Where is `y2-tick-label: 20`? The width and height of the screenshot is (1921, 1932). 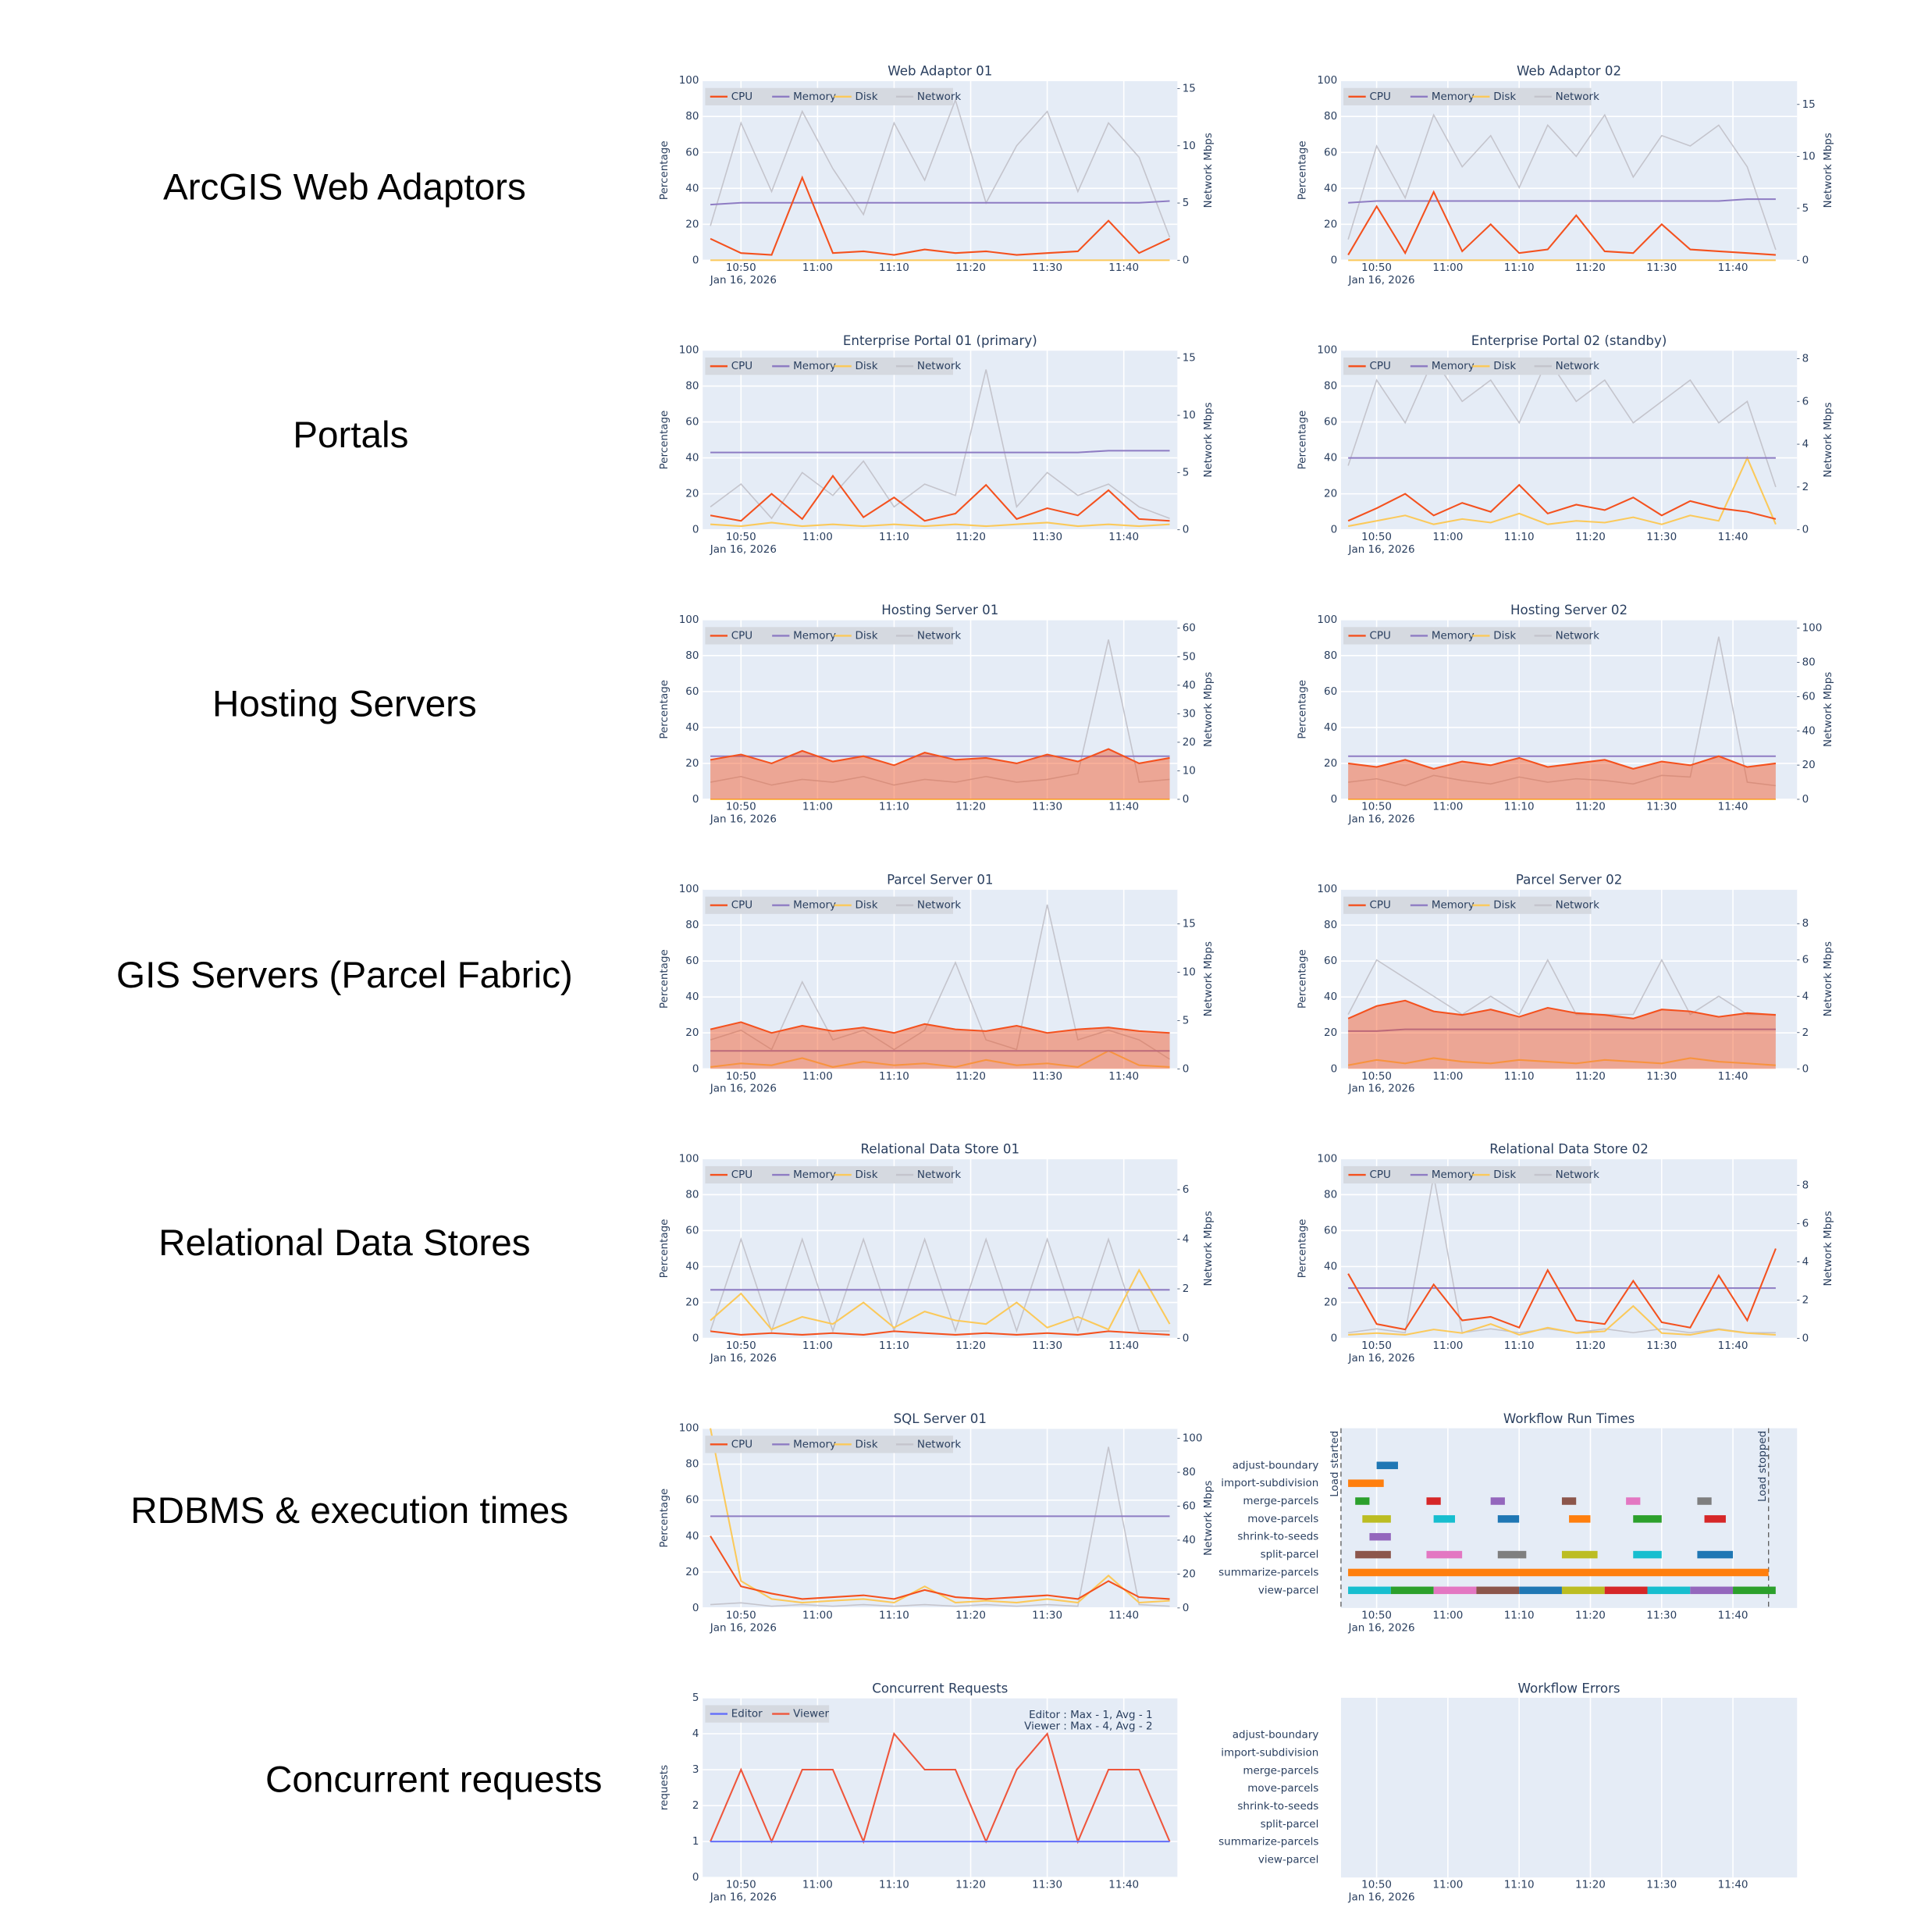
y2-tick-label: 20 is located at coordinates (1189, 742).